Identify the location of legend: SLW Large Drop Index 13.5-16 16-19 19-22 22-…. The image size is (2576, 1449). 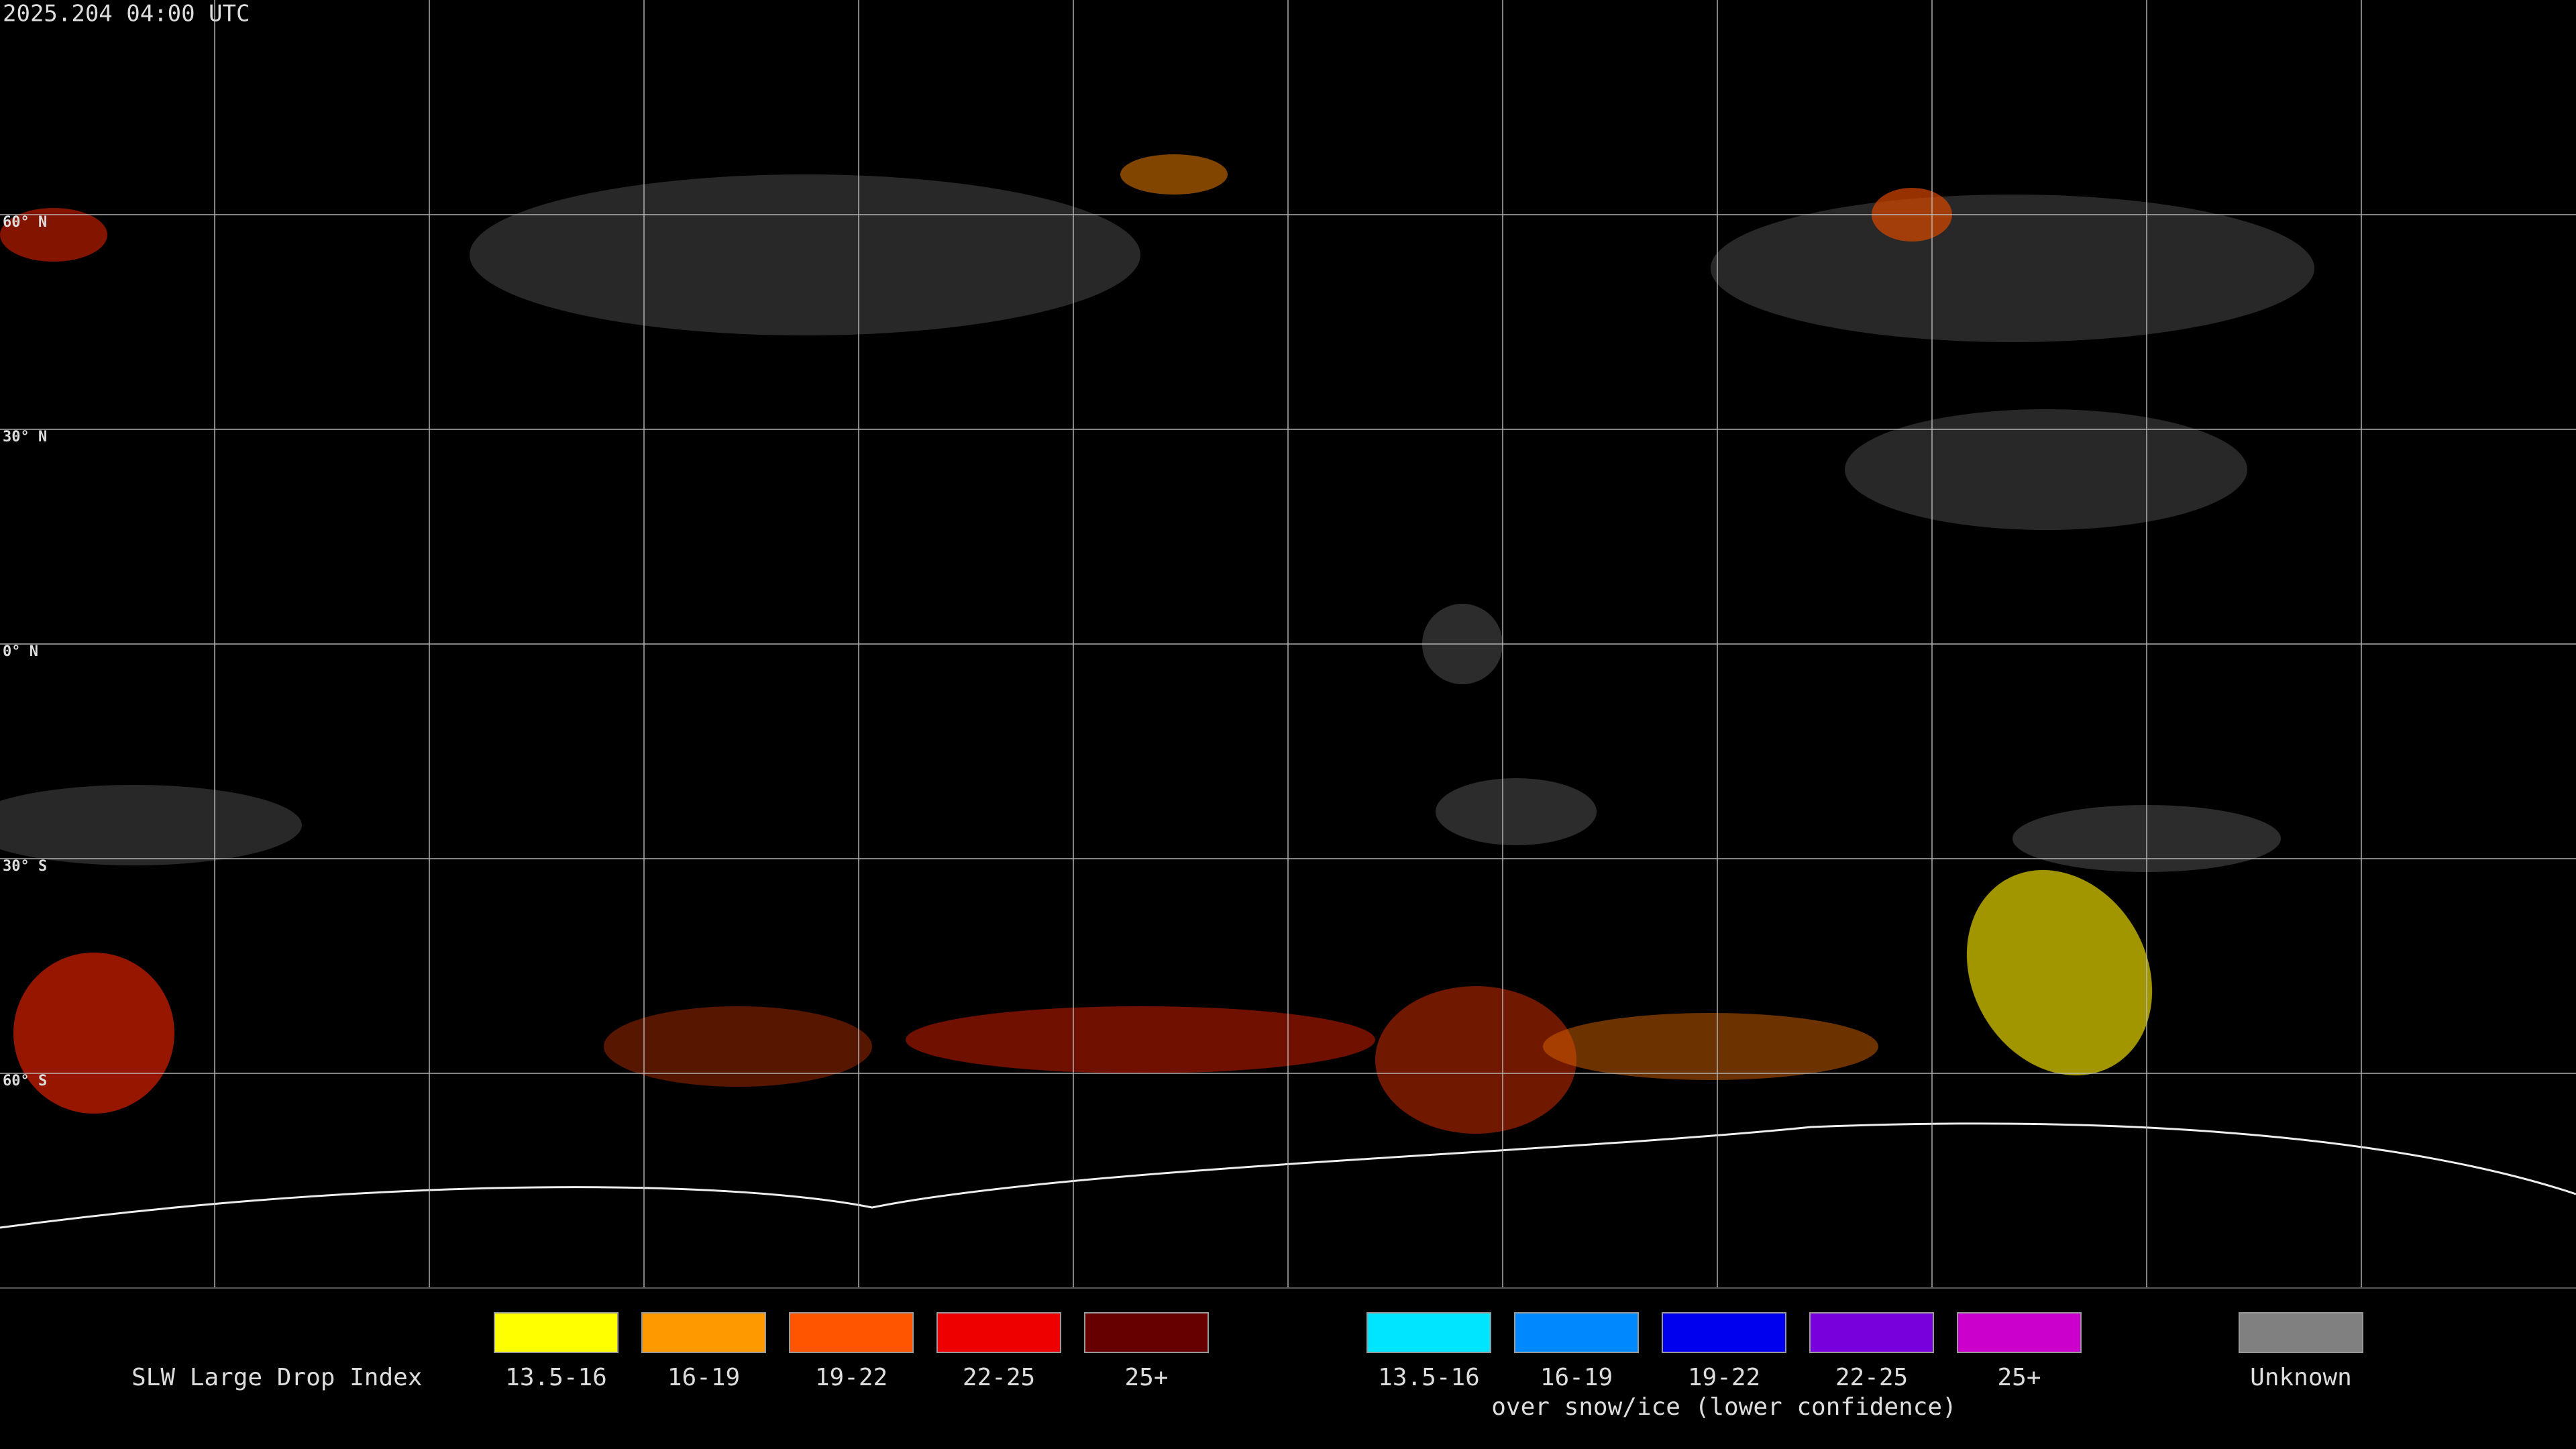
(1247, 1366).